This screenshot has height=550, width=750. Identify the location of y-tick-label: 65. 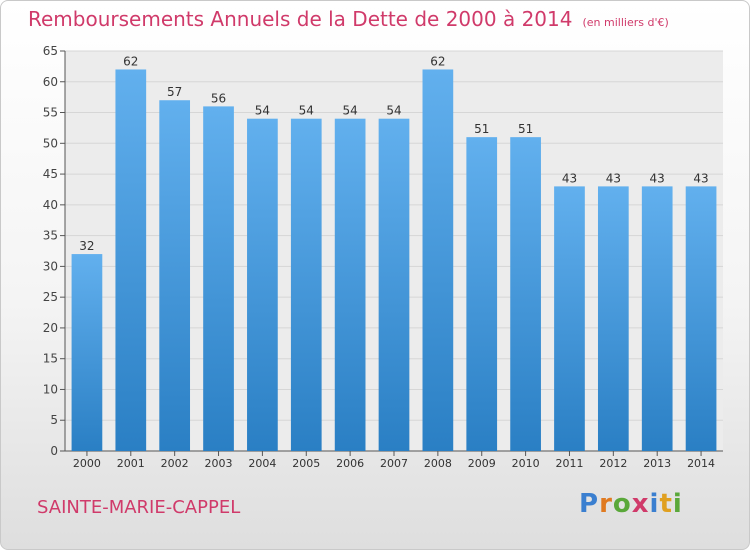
(50, 51).